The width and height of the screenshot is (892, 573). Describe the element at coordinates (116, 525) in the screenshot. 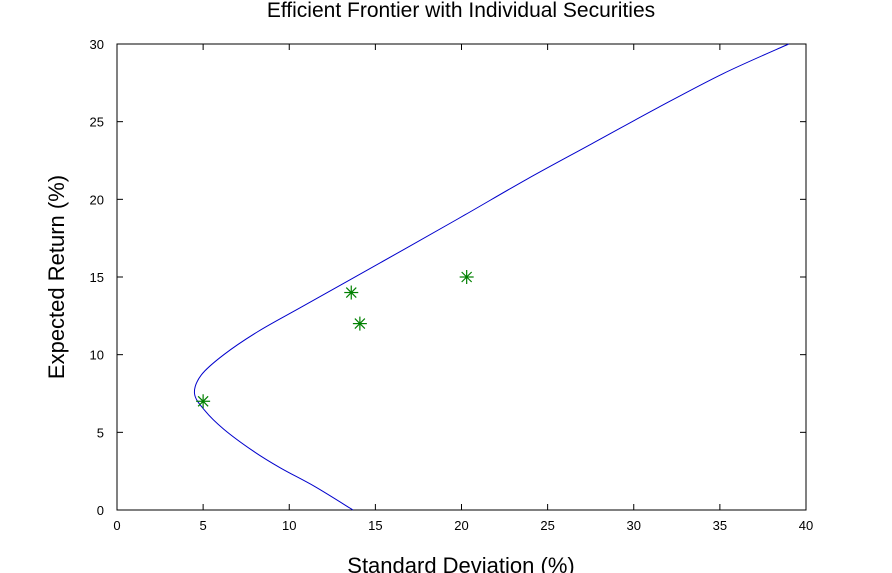

I see `x-tick-label: 0` at that location.